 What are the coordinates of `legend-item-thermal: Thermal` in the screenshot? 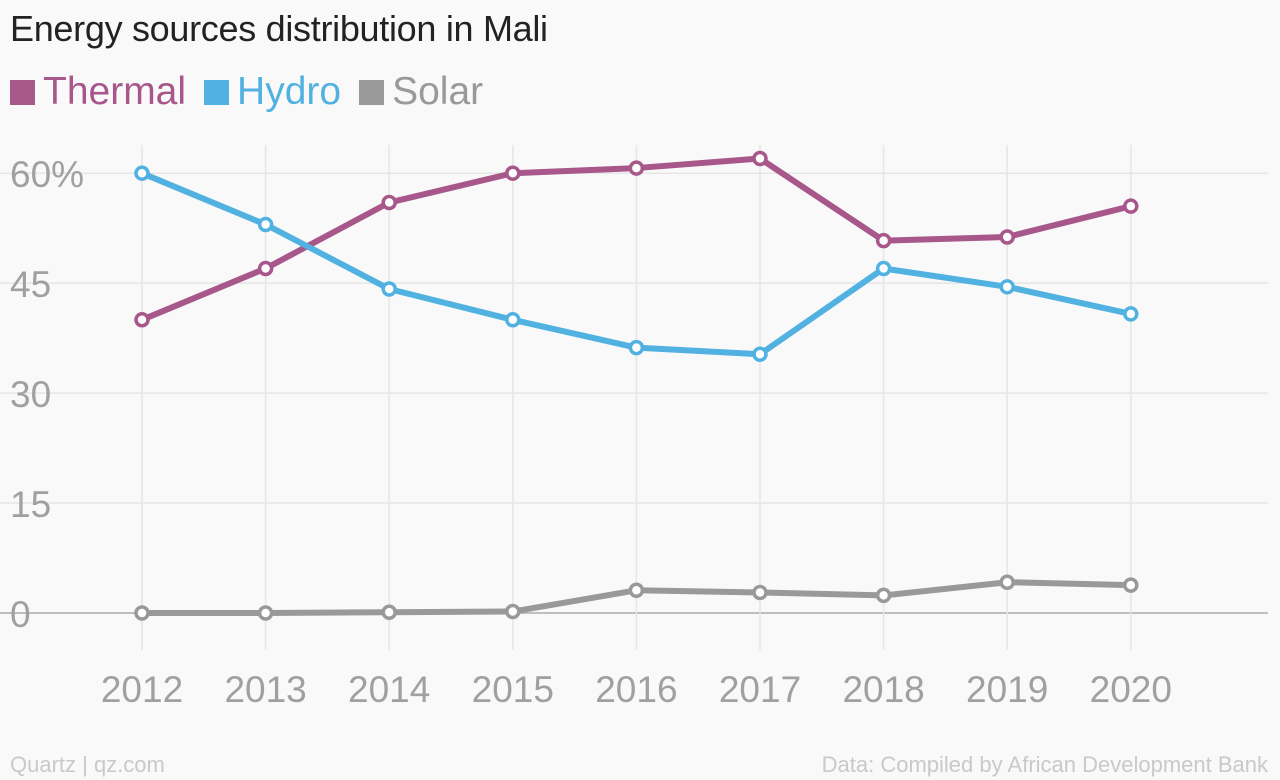 It's located at (98, 92).